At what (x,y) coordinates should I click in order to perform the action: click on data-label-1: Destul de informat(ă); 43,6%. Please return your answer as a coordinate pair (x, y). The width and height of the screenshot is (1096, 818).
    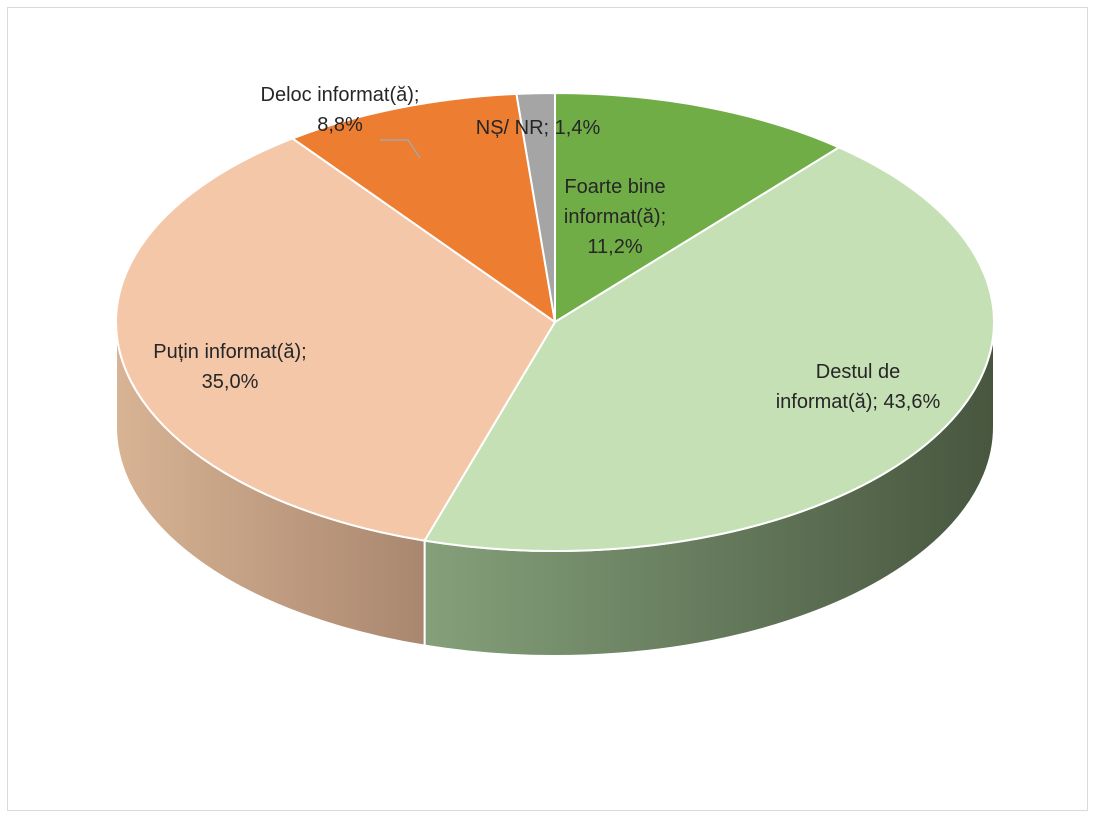
    Looking at the image, I should click on (858, 387).